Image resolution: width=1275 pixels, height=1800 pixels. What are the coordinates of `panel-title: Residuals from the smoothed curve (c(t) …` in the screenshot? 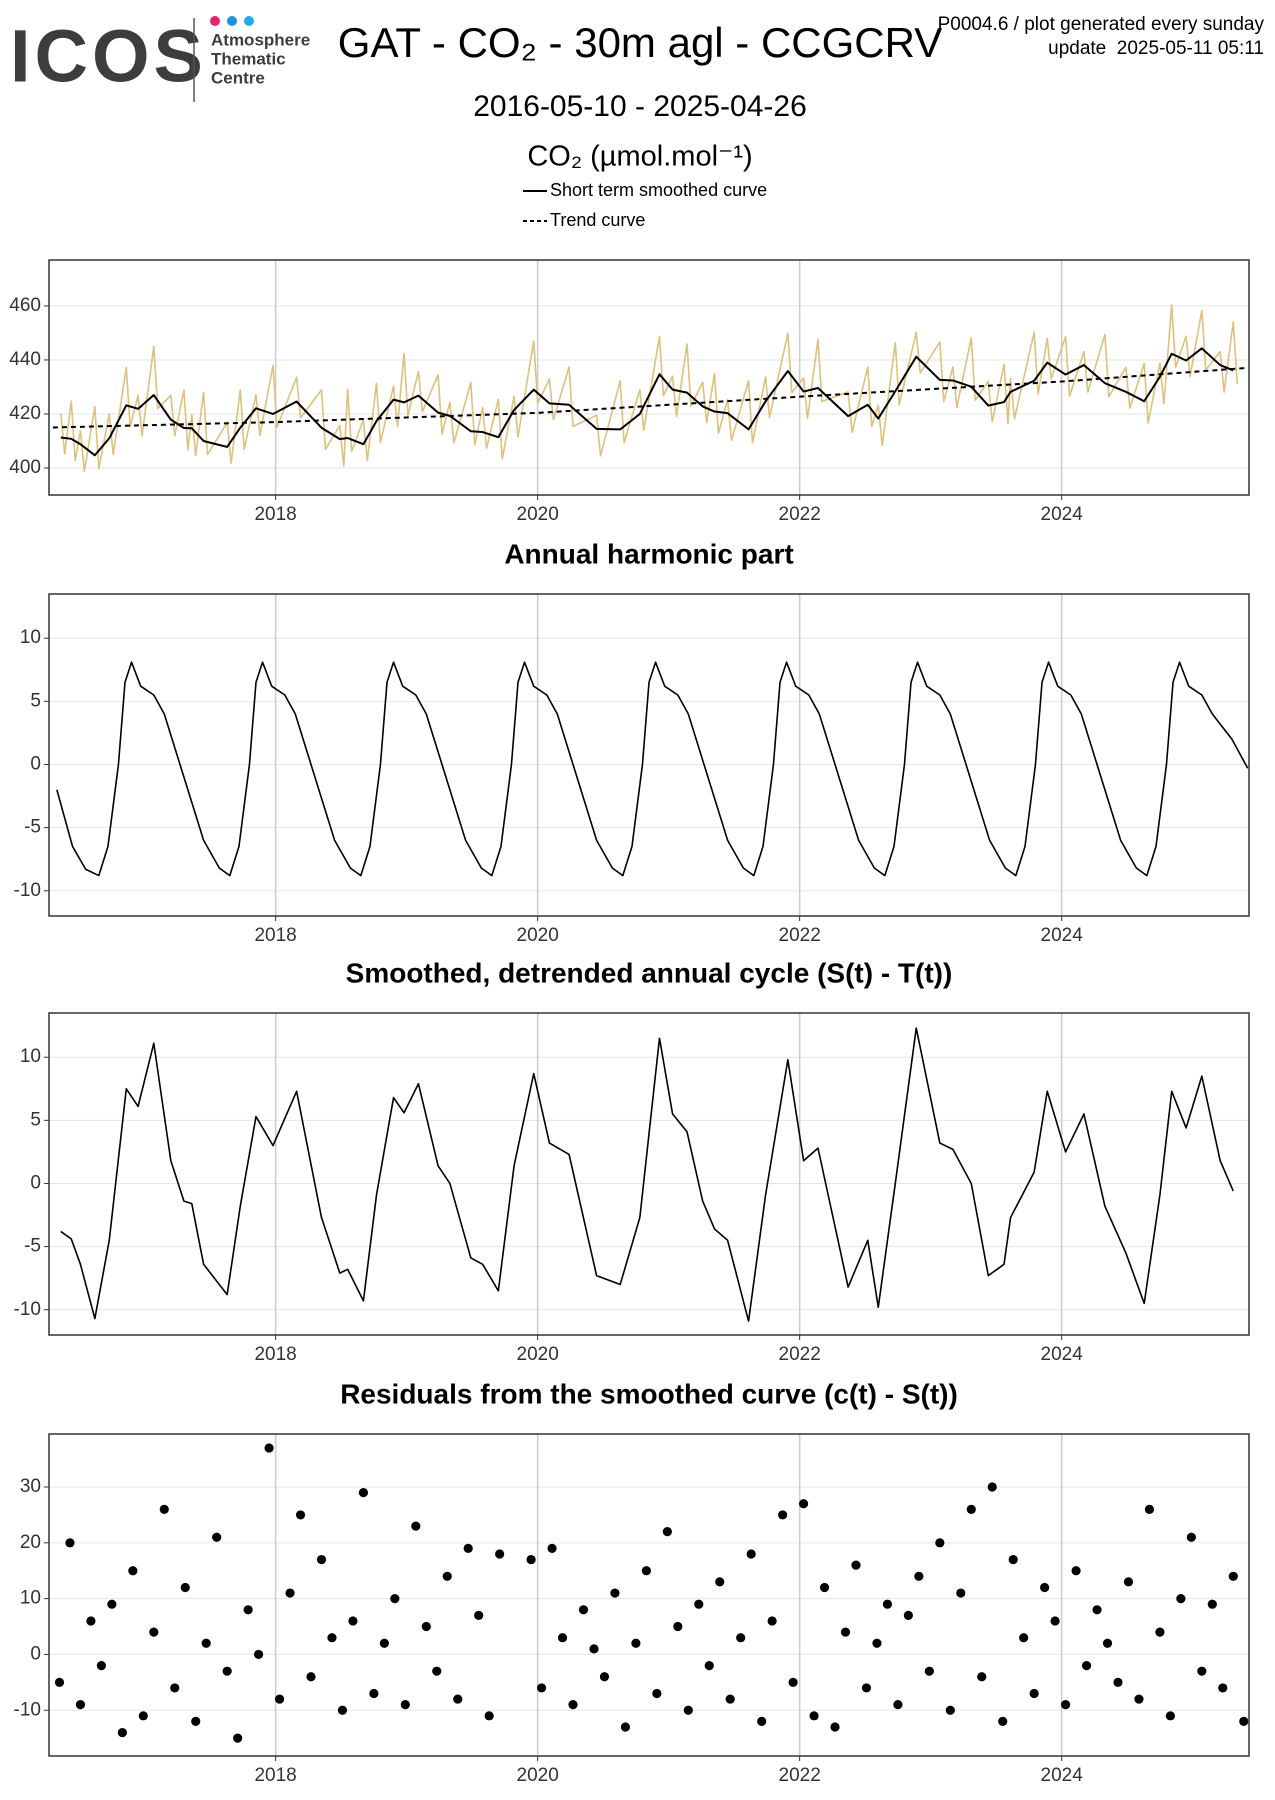 It's located at (649, 1393).